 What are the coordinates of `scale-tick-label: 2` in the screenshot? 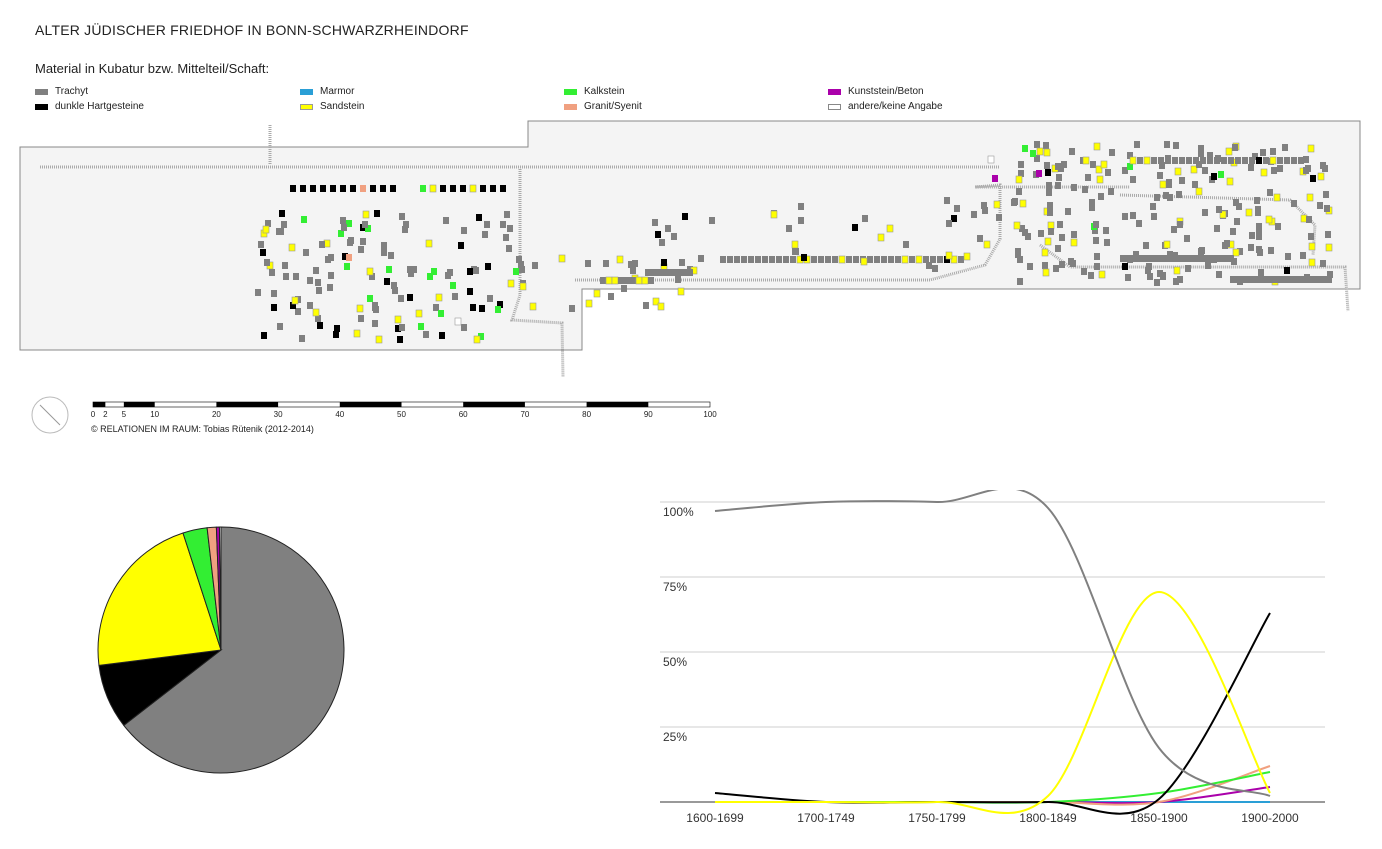 It's located at (105, 414).